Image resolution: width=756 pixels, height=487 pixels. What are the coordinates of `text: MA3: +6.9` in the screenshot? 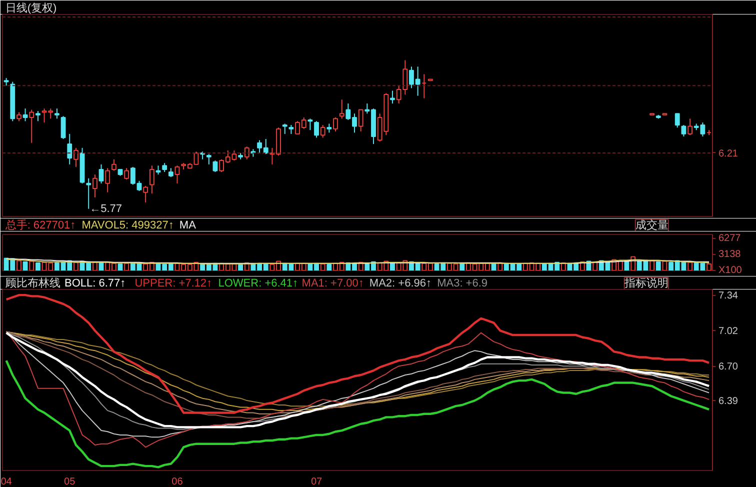 It's located at (462, 284).